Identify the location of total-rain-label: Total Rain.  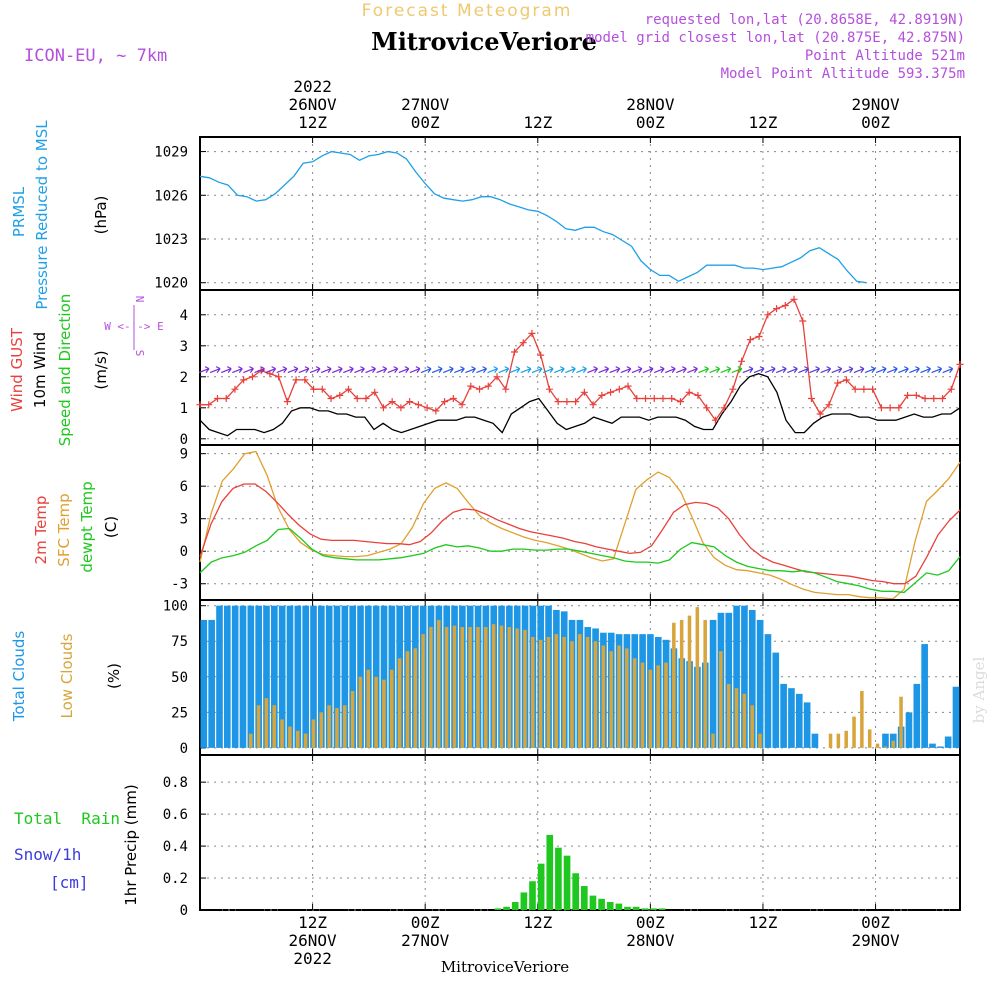
(67, 818).